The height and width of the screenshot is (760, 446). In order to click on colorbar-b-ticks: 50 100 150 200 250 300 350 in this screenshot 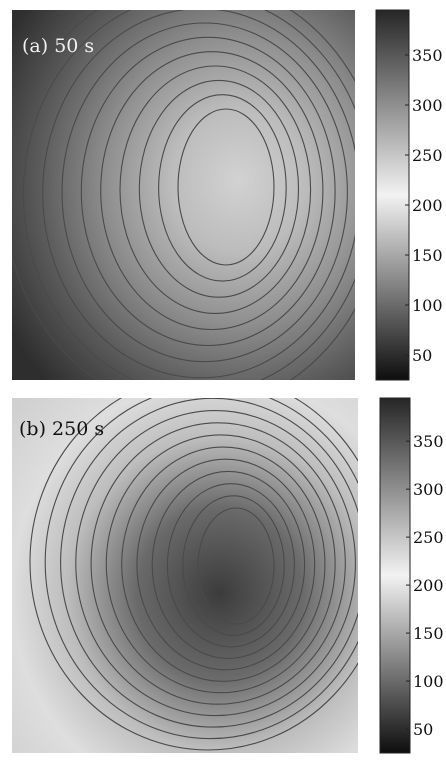, I will do `click(425, 585)`.